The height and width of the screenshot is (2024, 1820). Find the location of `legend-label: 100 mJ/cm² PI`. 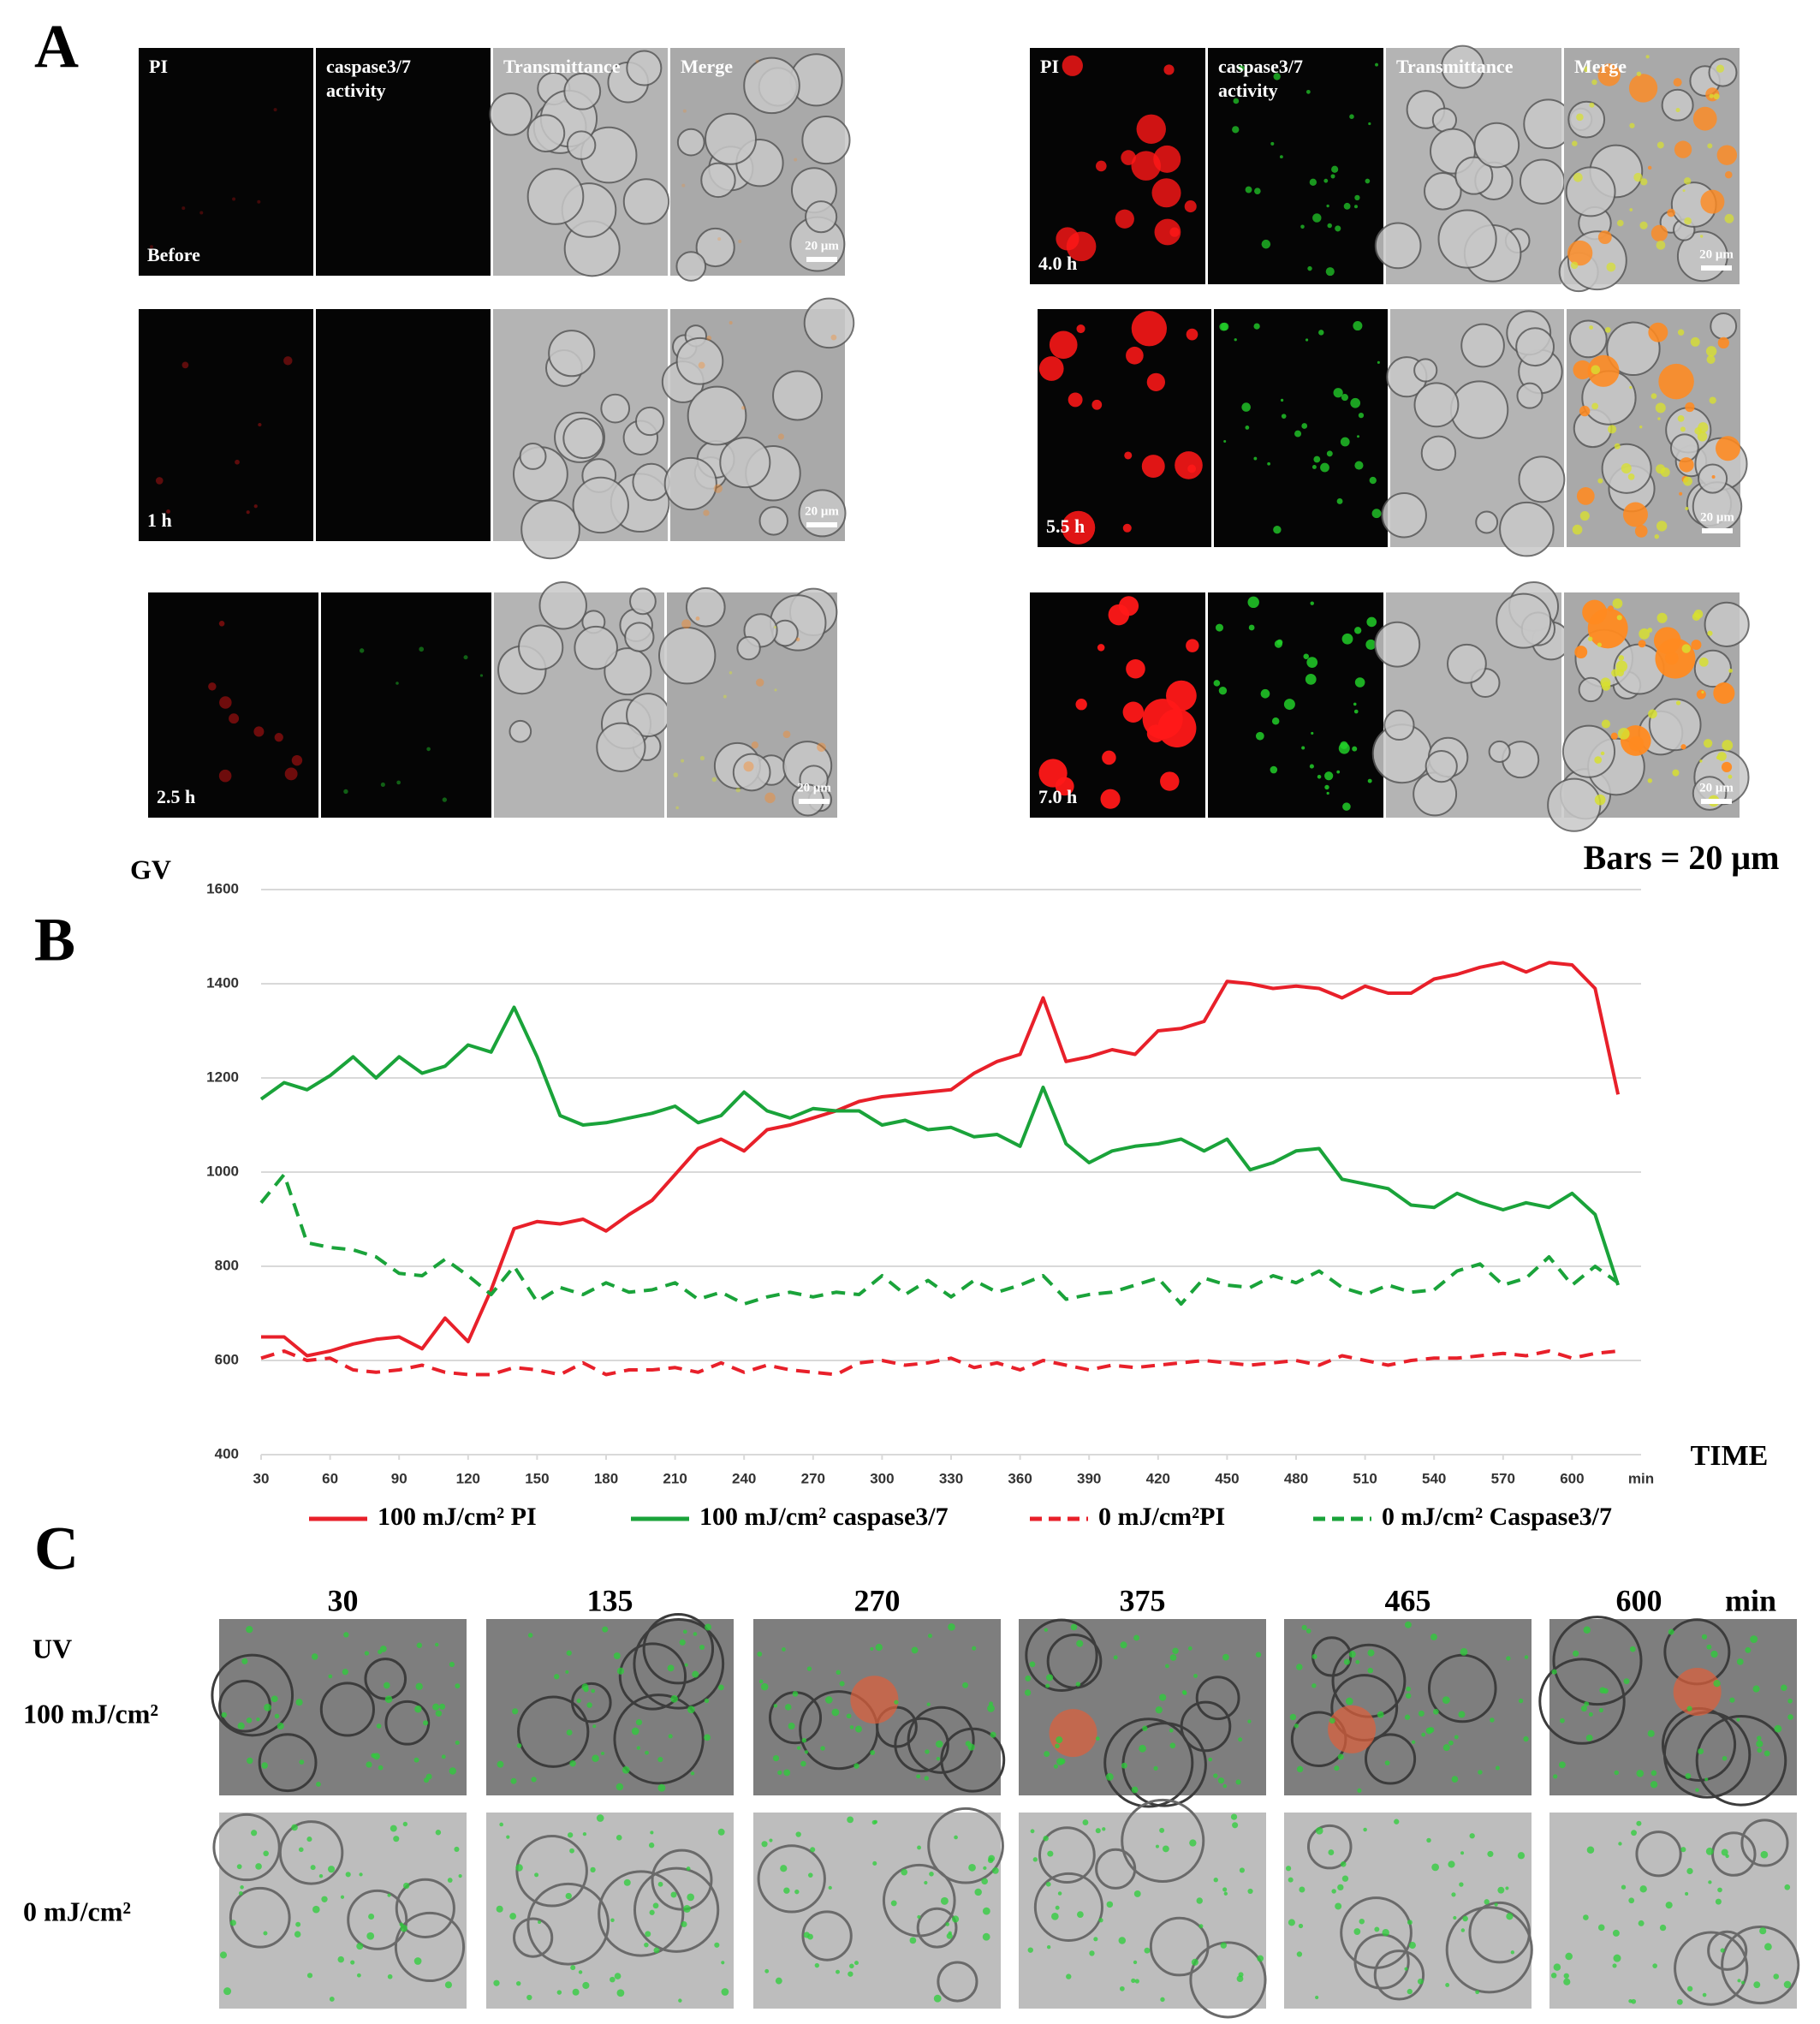

legend-label: 100 mJ/cm² PI is located at coordinates (457, 1517).